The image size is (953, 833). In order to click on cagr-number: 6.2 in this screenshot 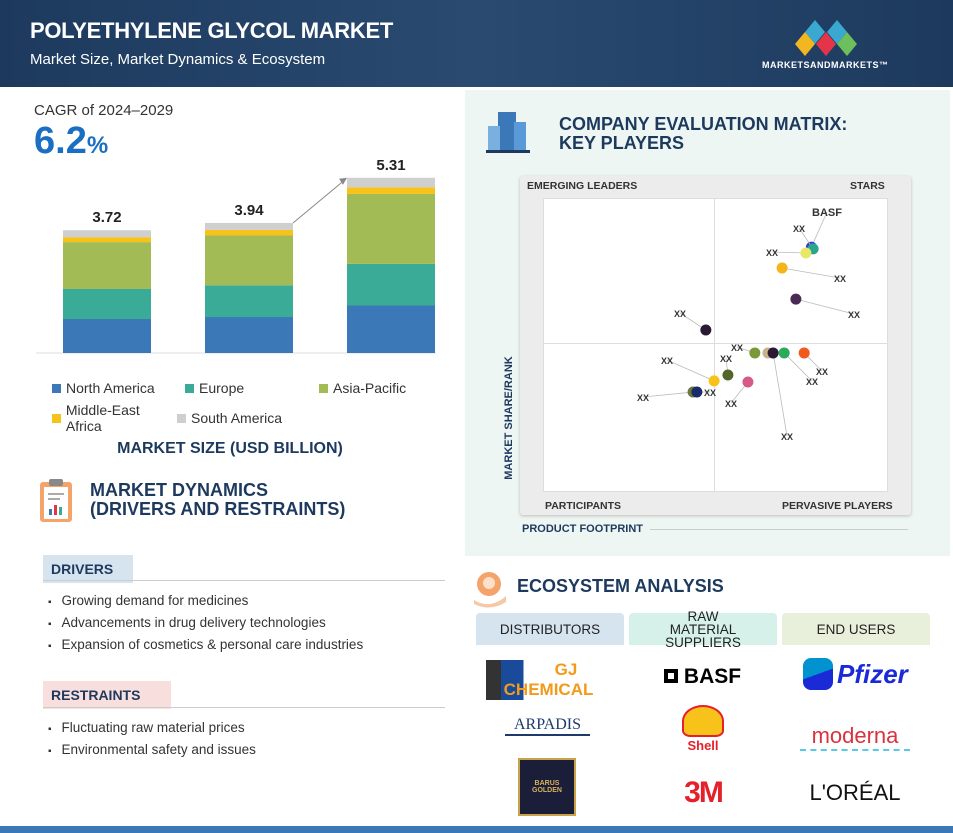, I will do `click(60, 141)`.